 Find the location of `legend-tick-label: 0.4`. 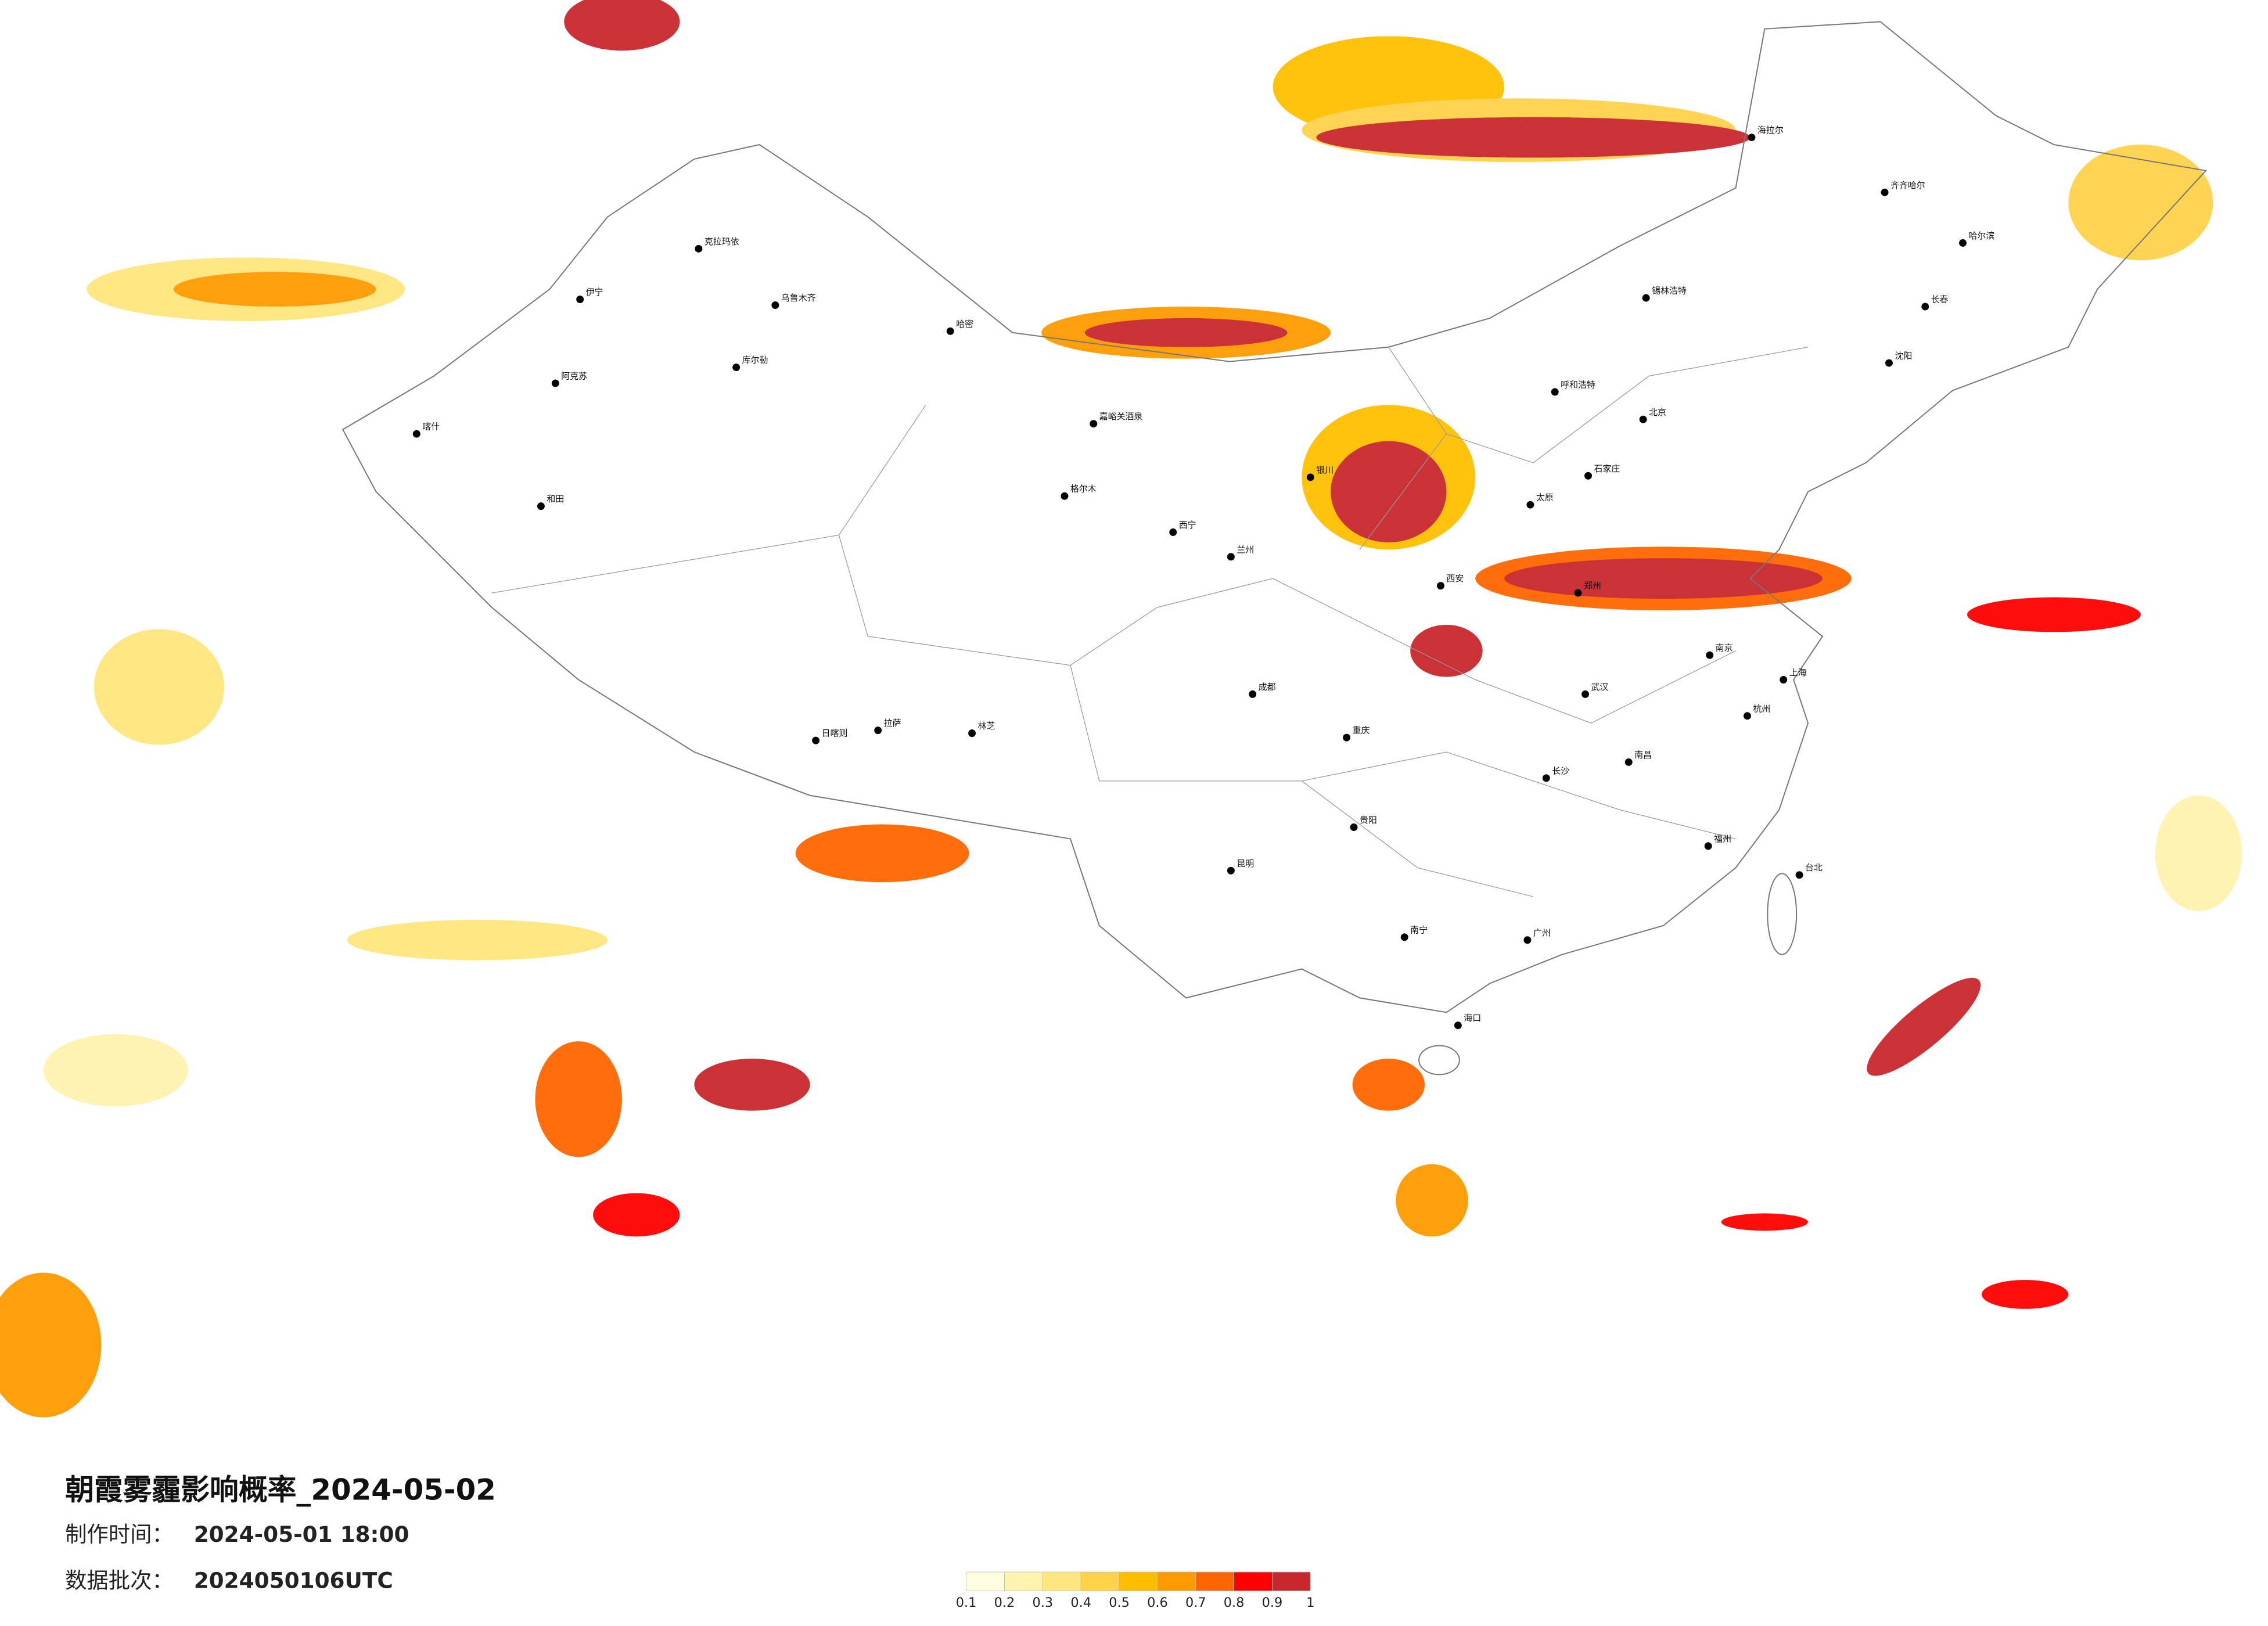

legend-tick-label: 0.4 is located at coordinates (1080, 1602).